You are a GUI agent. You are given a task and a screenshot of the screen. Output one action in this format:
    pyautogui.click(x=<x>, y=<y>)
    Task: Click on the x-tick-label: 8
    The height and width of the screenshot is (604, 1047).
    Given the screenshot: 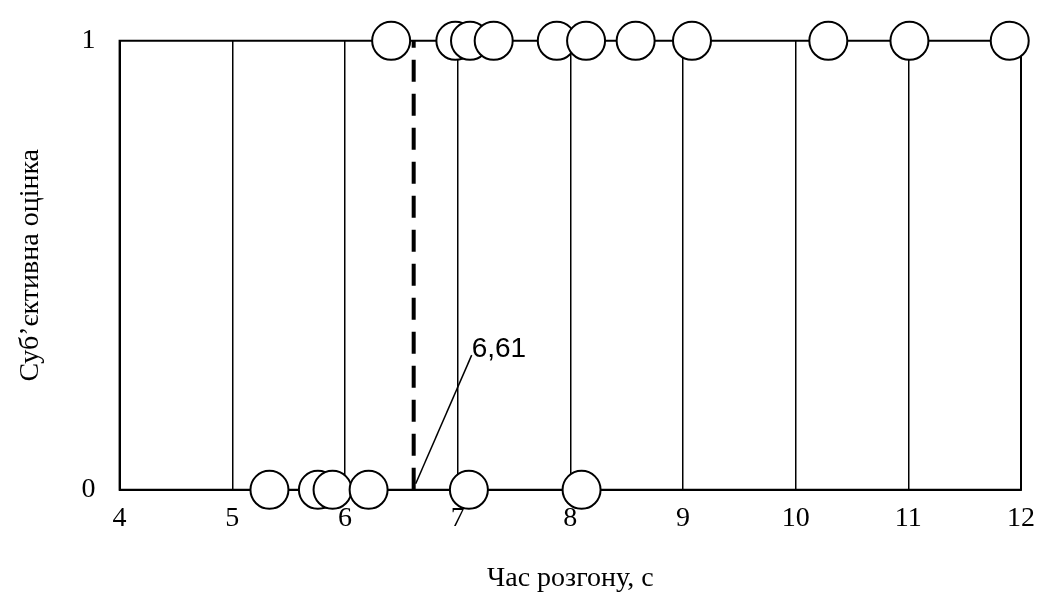 What is the action you would take?
    pyautogui.click(x=570, y=516)
    